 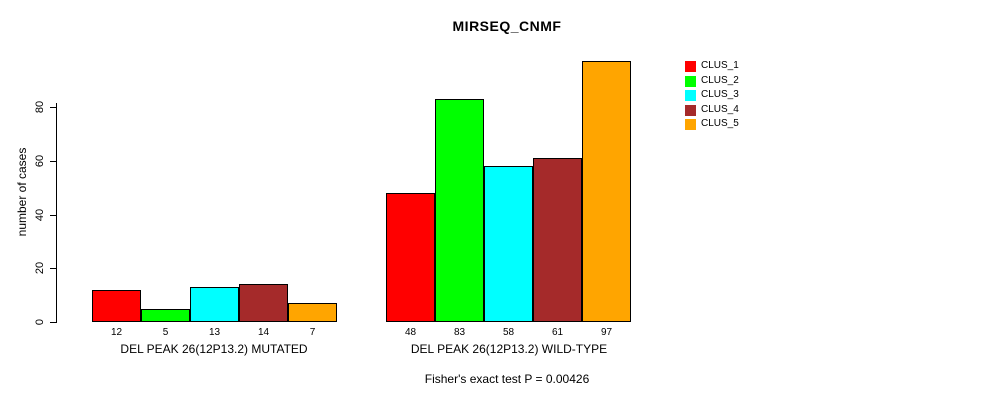 I want to click on bar-value-clus-1-group1: 12, so click(x=116, y=332).